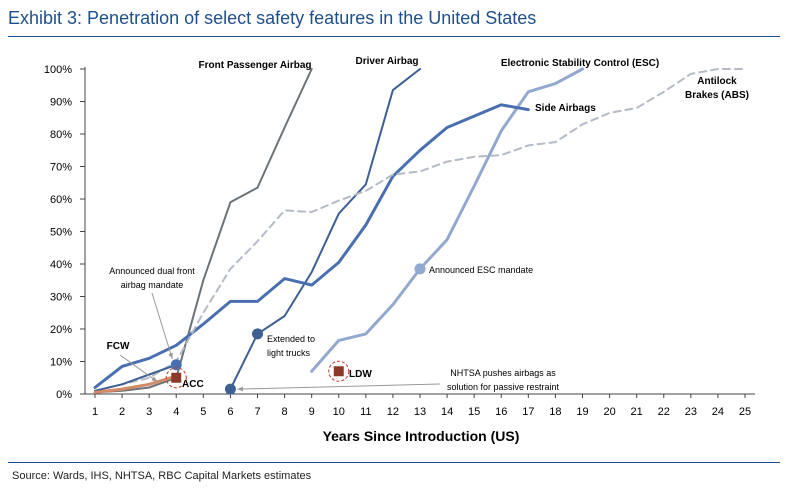  What do you see at coordinates (118, 346) in the screenshot?
I see `series-label-fcw: FCW` at bounding box center [118, 346].